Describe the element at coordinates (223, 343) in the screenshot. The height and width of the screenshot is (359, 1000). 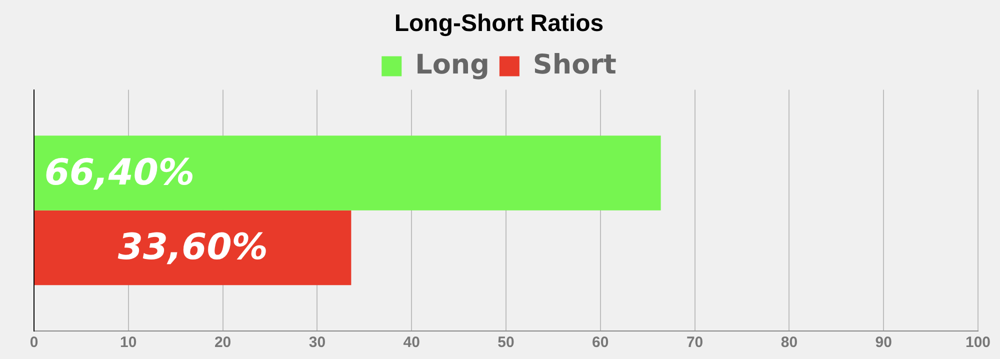
I see `x-tick-label: 20` at that location.